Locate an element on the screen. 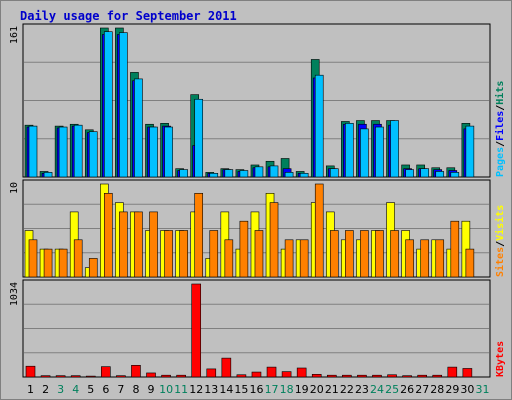 This screenshot has width=512, height=400. x-tick-label: 26 is located at coordinates (407, 389).